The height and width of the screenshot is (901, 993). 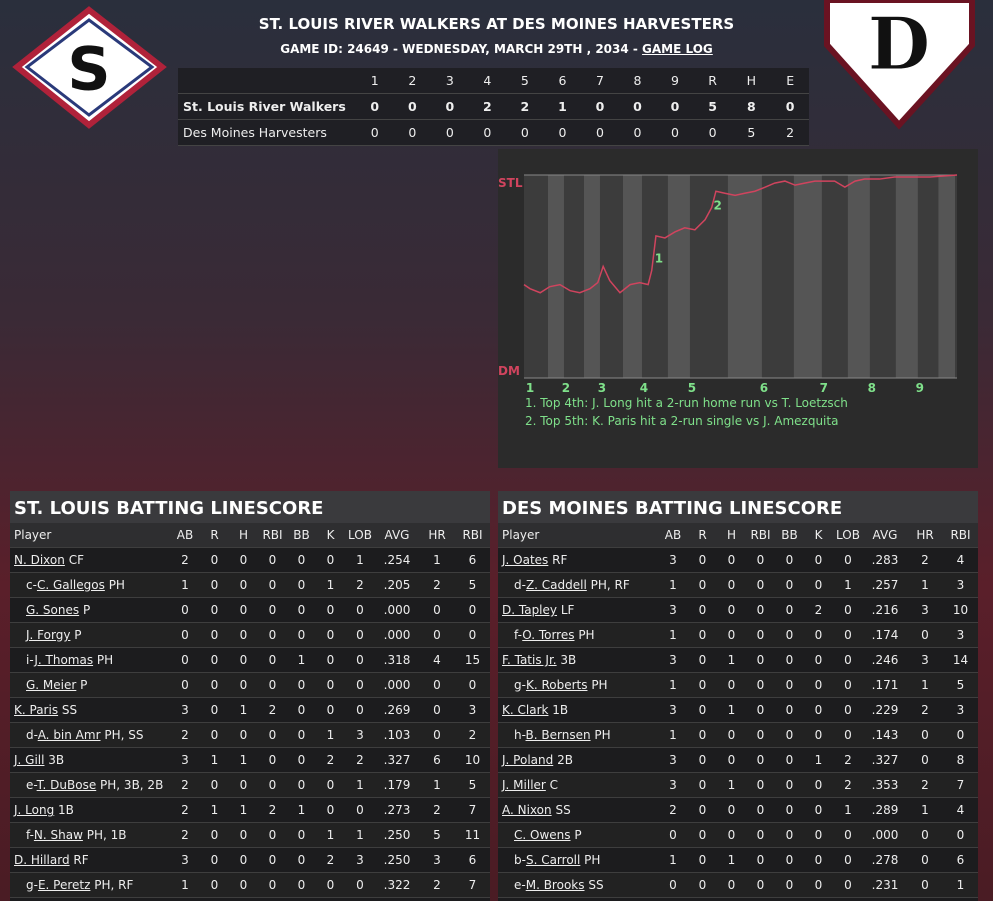 What do you see at coordinates (555, 885) in the screenshot?
I see `player-name: M. Brooks` at bounding box center [555, 885].